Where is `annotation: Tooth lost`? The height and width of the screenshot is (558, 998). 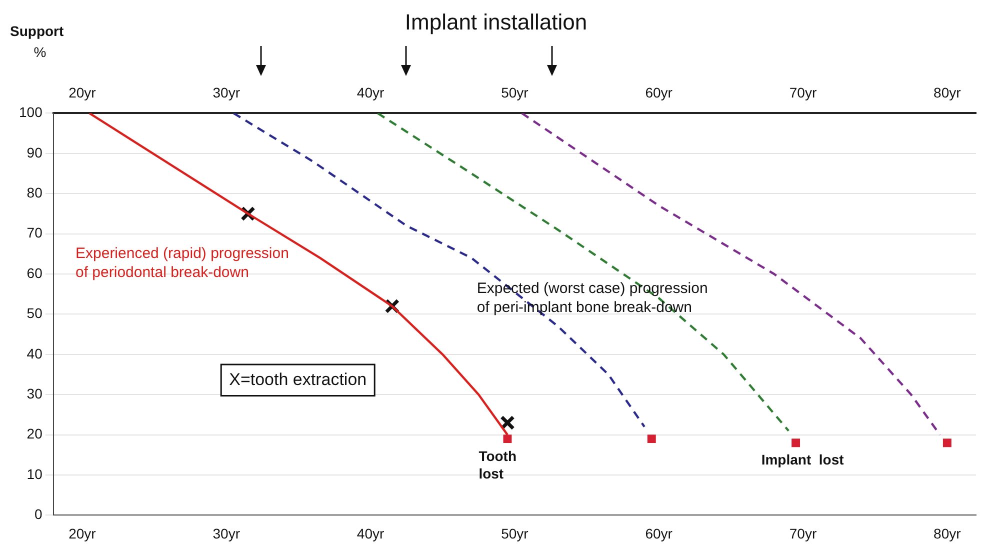
annotation: Tooth lost is located at coordinates (497, 465).